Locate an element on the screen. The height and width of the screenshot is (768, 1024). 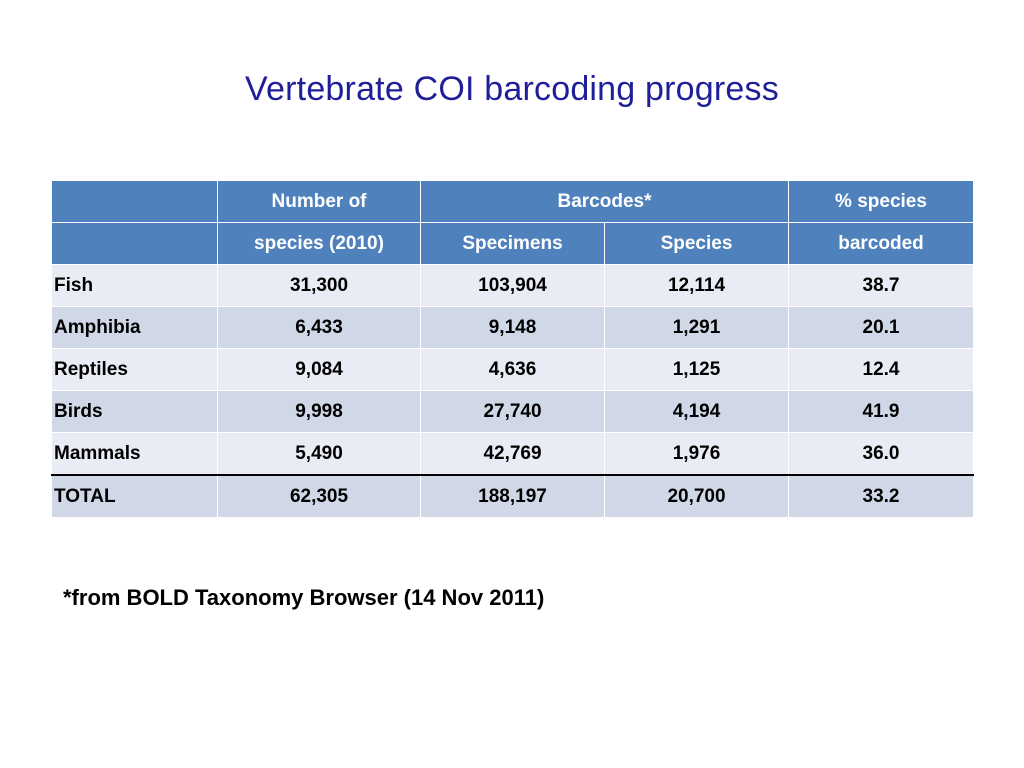
cell-specimens: 103,904 is located at coordinates (512, 285).